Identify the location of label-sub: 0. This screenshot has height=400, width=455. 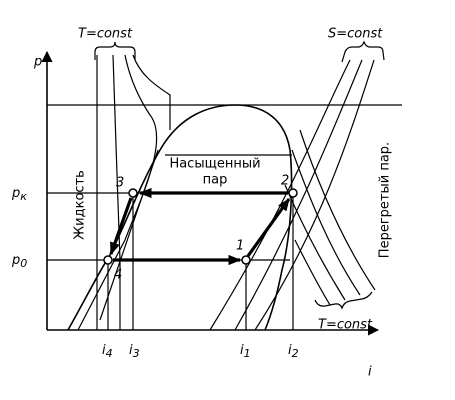
(23, 263).